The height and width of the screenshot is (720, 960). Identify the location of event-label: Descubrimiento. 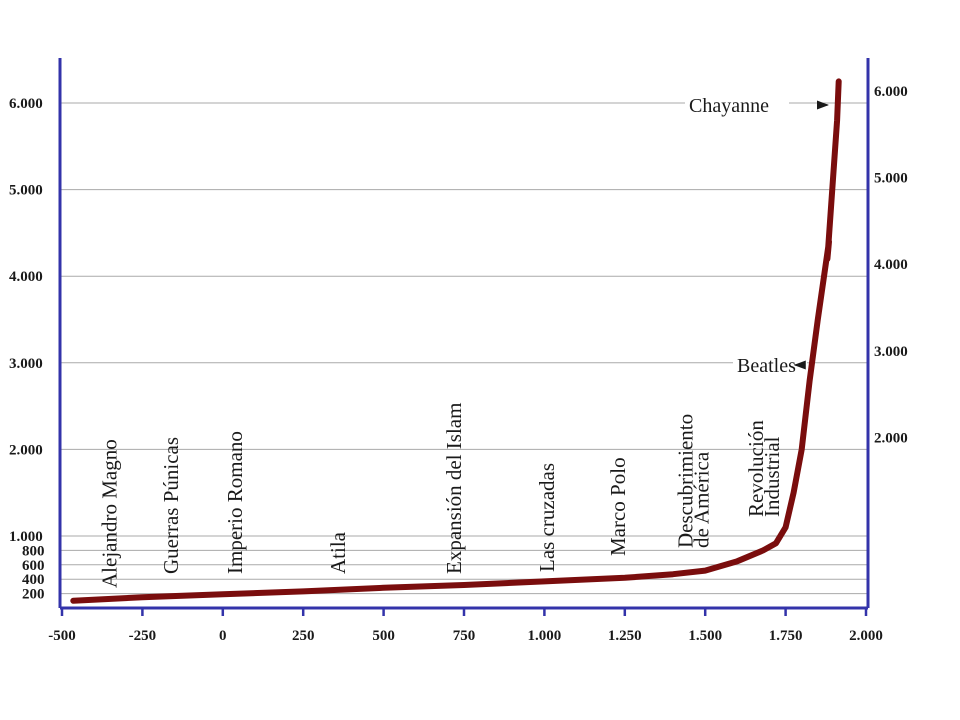
(685, 481).